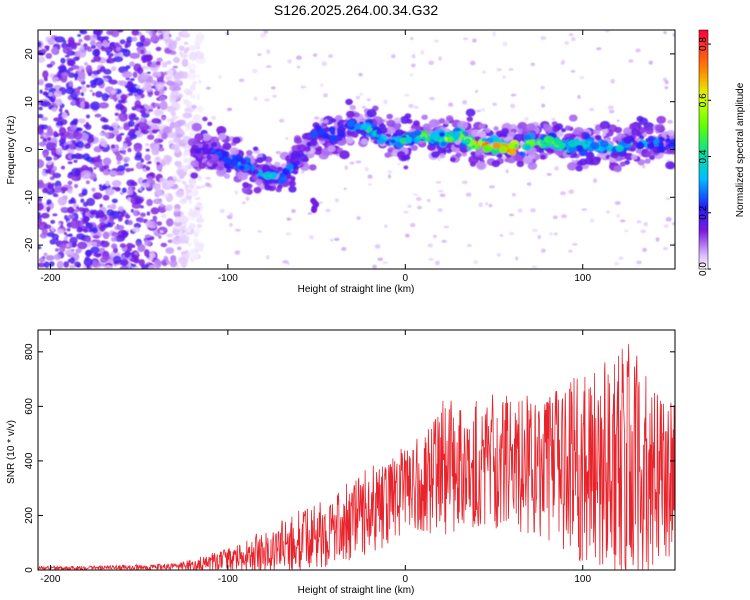 Image resolution: width=750 pixels, height=600 pixels. I want to click on colorbar-gradient, so click(703, 149).